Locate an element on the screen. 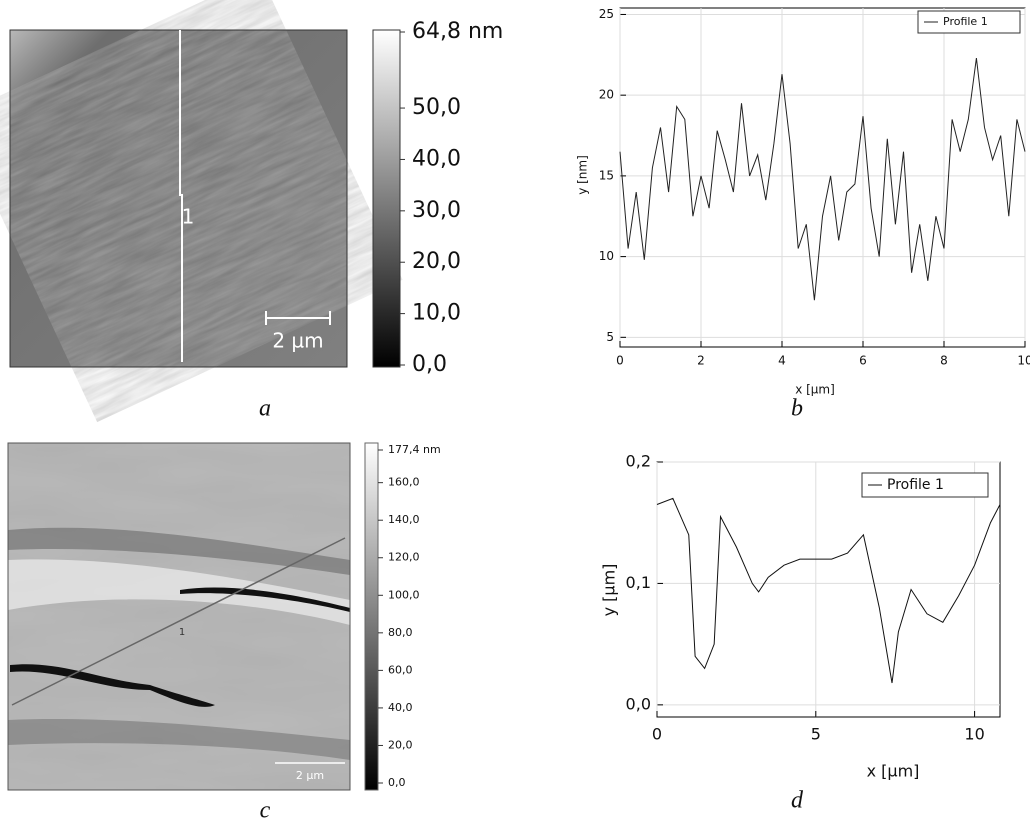 The image size is (1030, 825). y-tick-label: 20 is located at coordinates (606, 95).